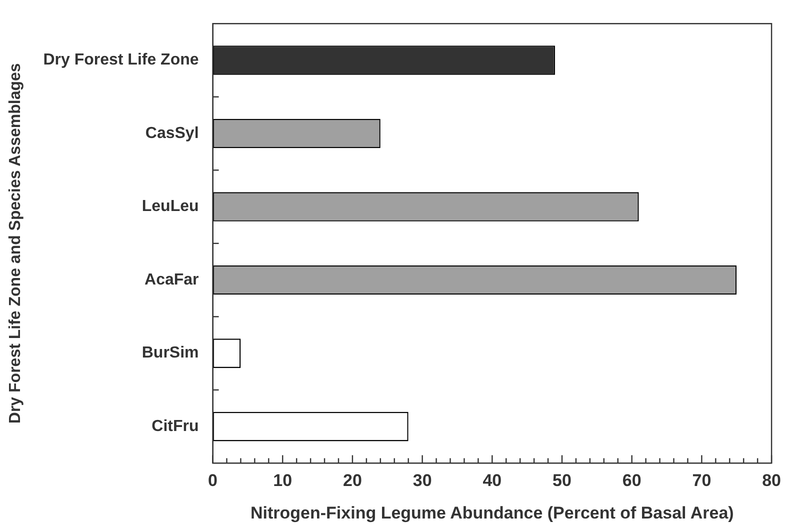 The width and height of the screenshot is (789, 532). Describe the element at coordinates (702, 480) in the screenshot. I see `x-tick-label: 70` at that location.